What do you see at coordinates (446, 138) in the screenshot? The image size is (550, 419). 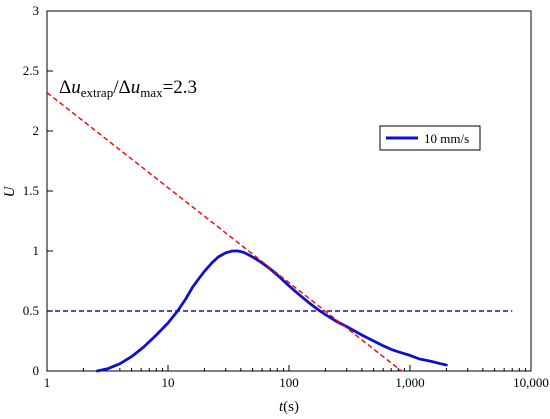 I see `legend-label: 10 mm/s` at bounding box center [446, 138].